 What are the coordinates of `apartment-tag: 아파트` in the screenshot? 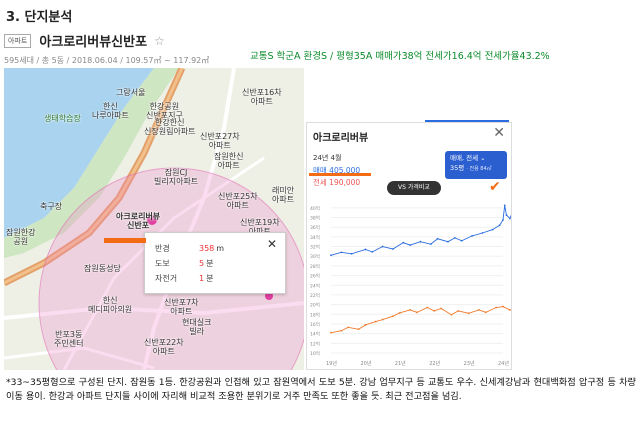 It's located at (18, 40).